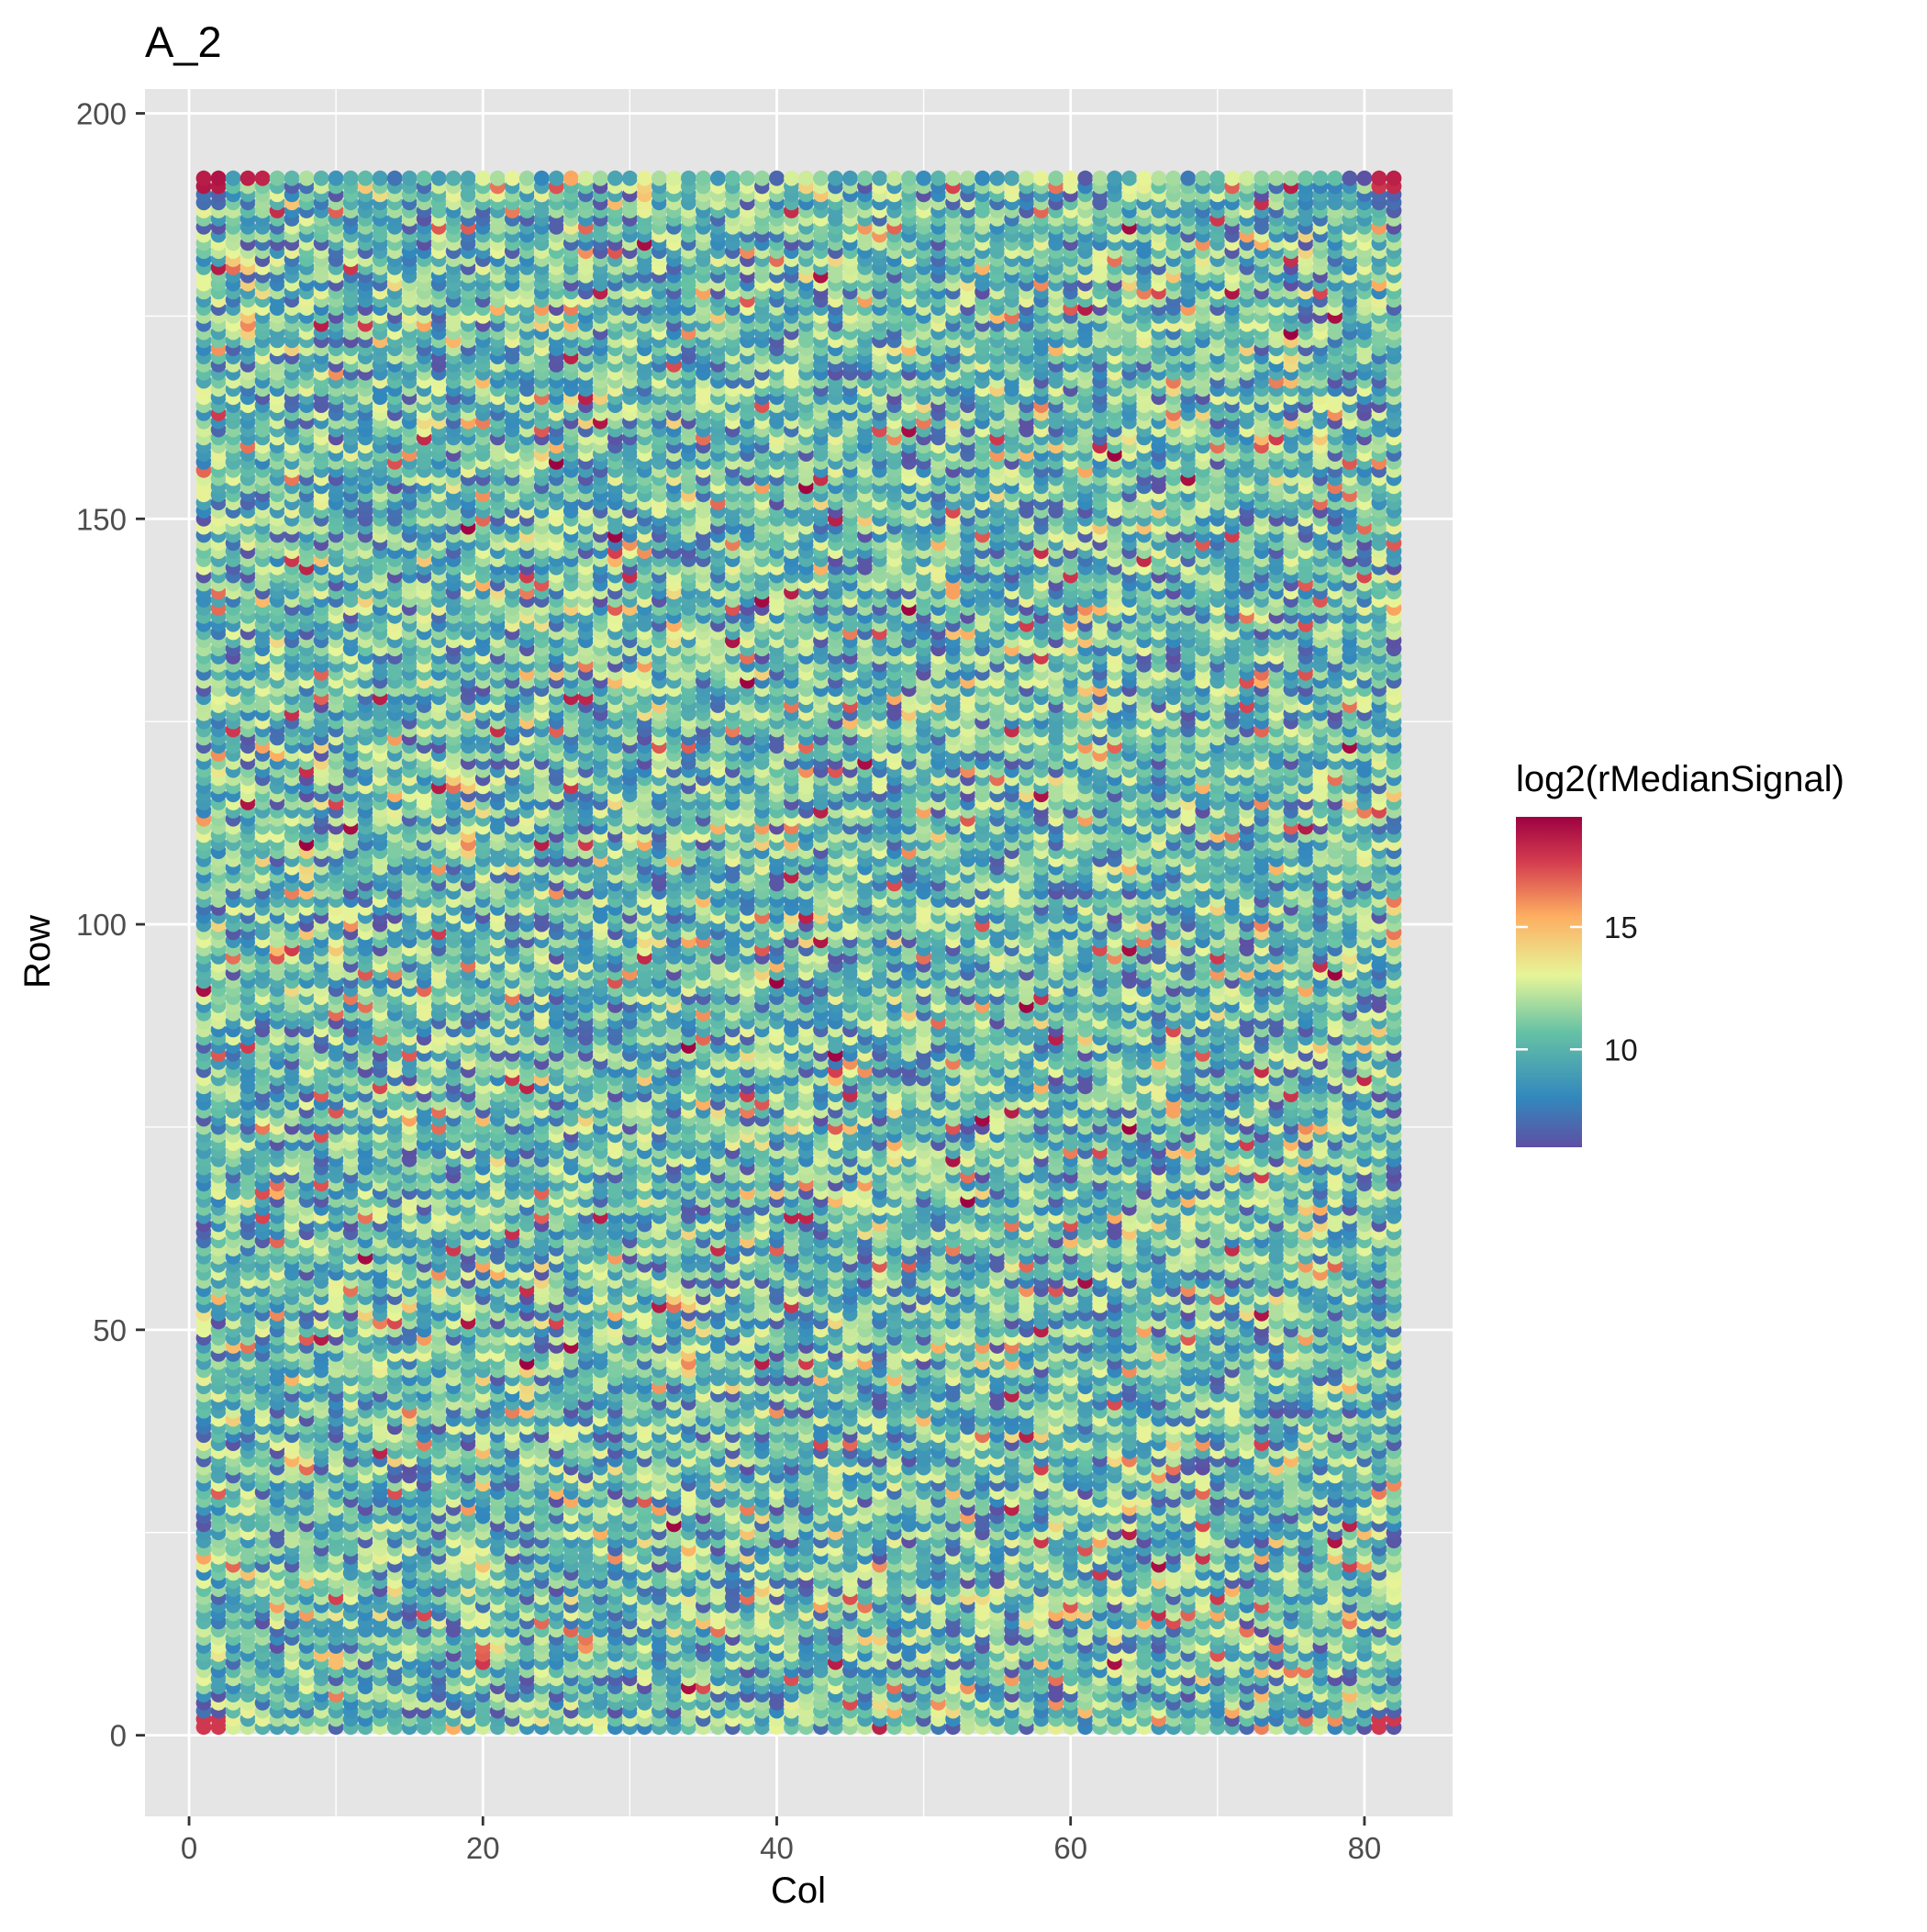  Describe the element at coordinates (183, 41) in the screenshot. I see `chart-title: A_2` at that location.